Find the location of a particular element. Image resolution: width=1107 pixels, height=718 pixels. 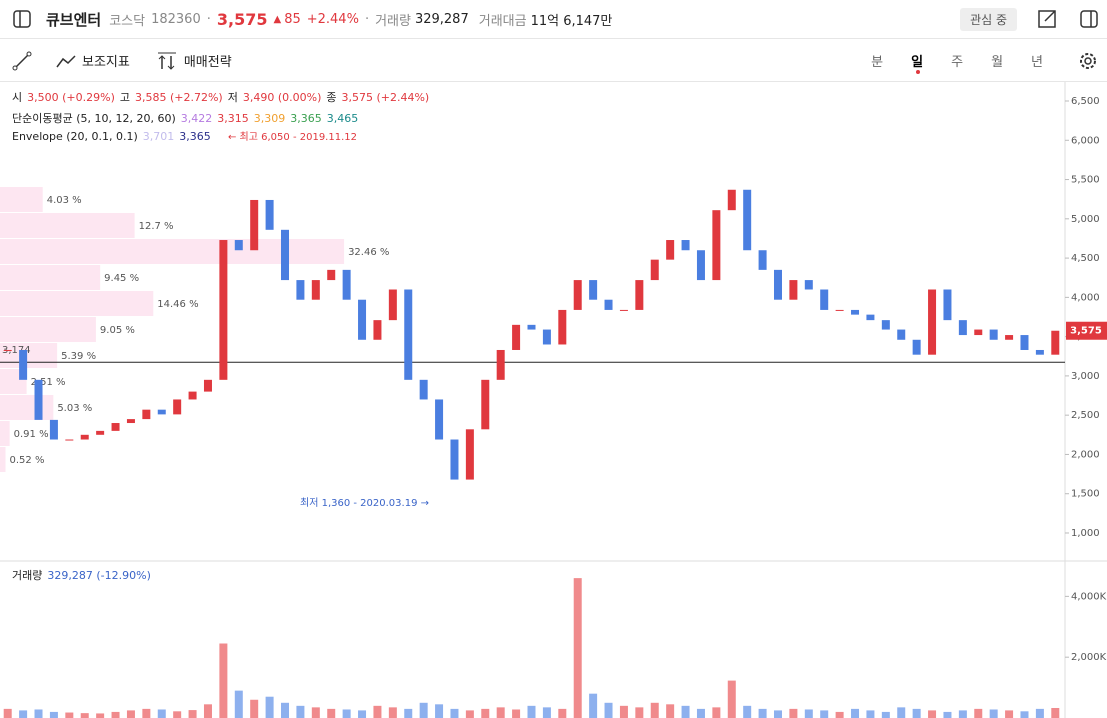

draw-icon is located at coordinates (22, 61).